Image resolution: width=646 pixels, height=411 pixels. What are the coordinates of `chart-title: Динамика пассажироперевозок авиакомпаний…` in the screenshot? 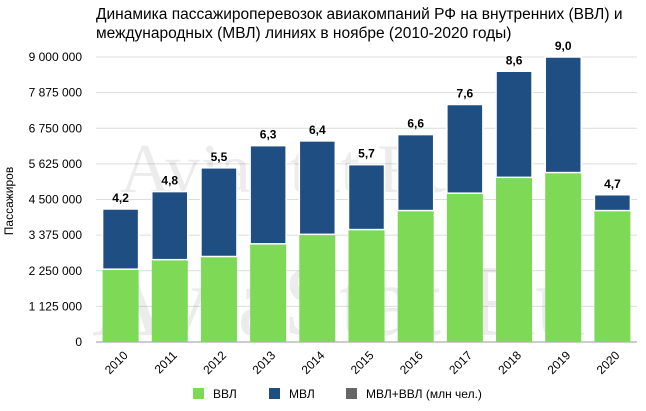 It's located at (359, 24).